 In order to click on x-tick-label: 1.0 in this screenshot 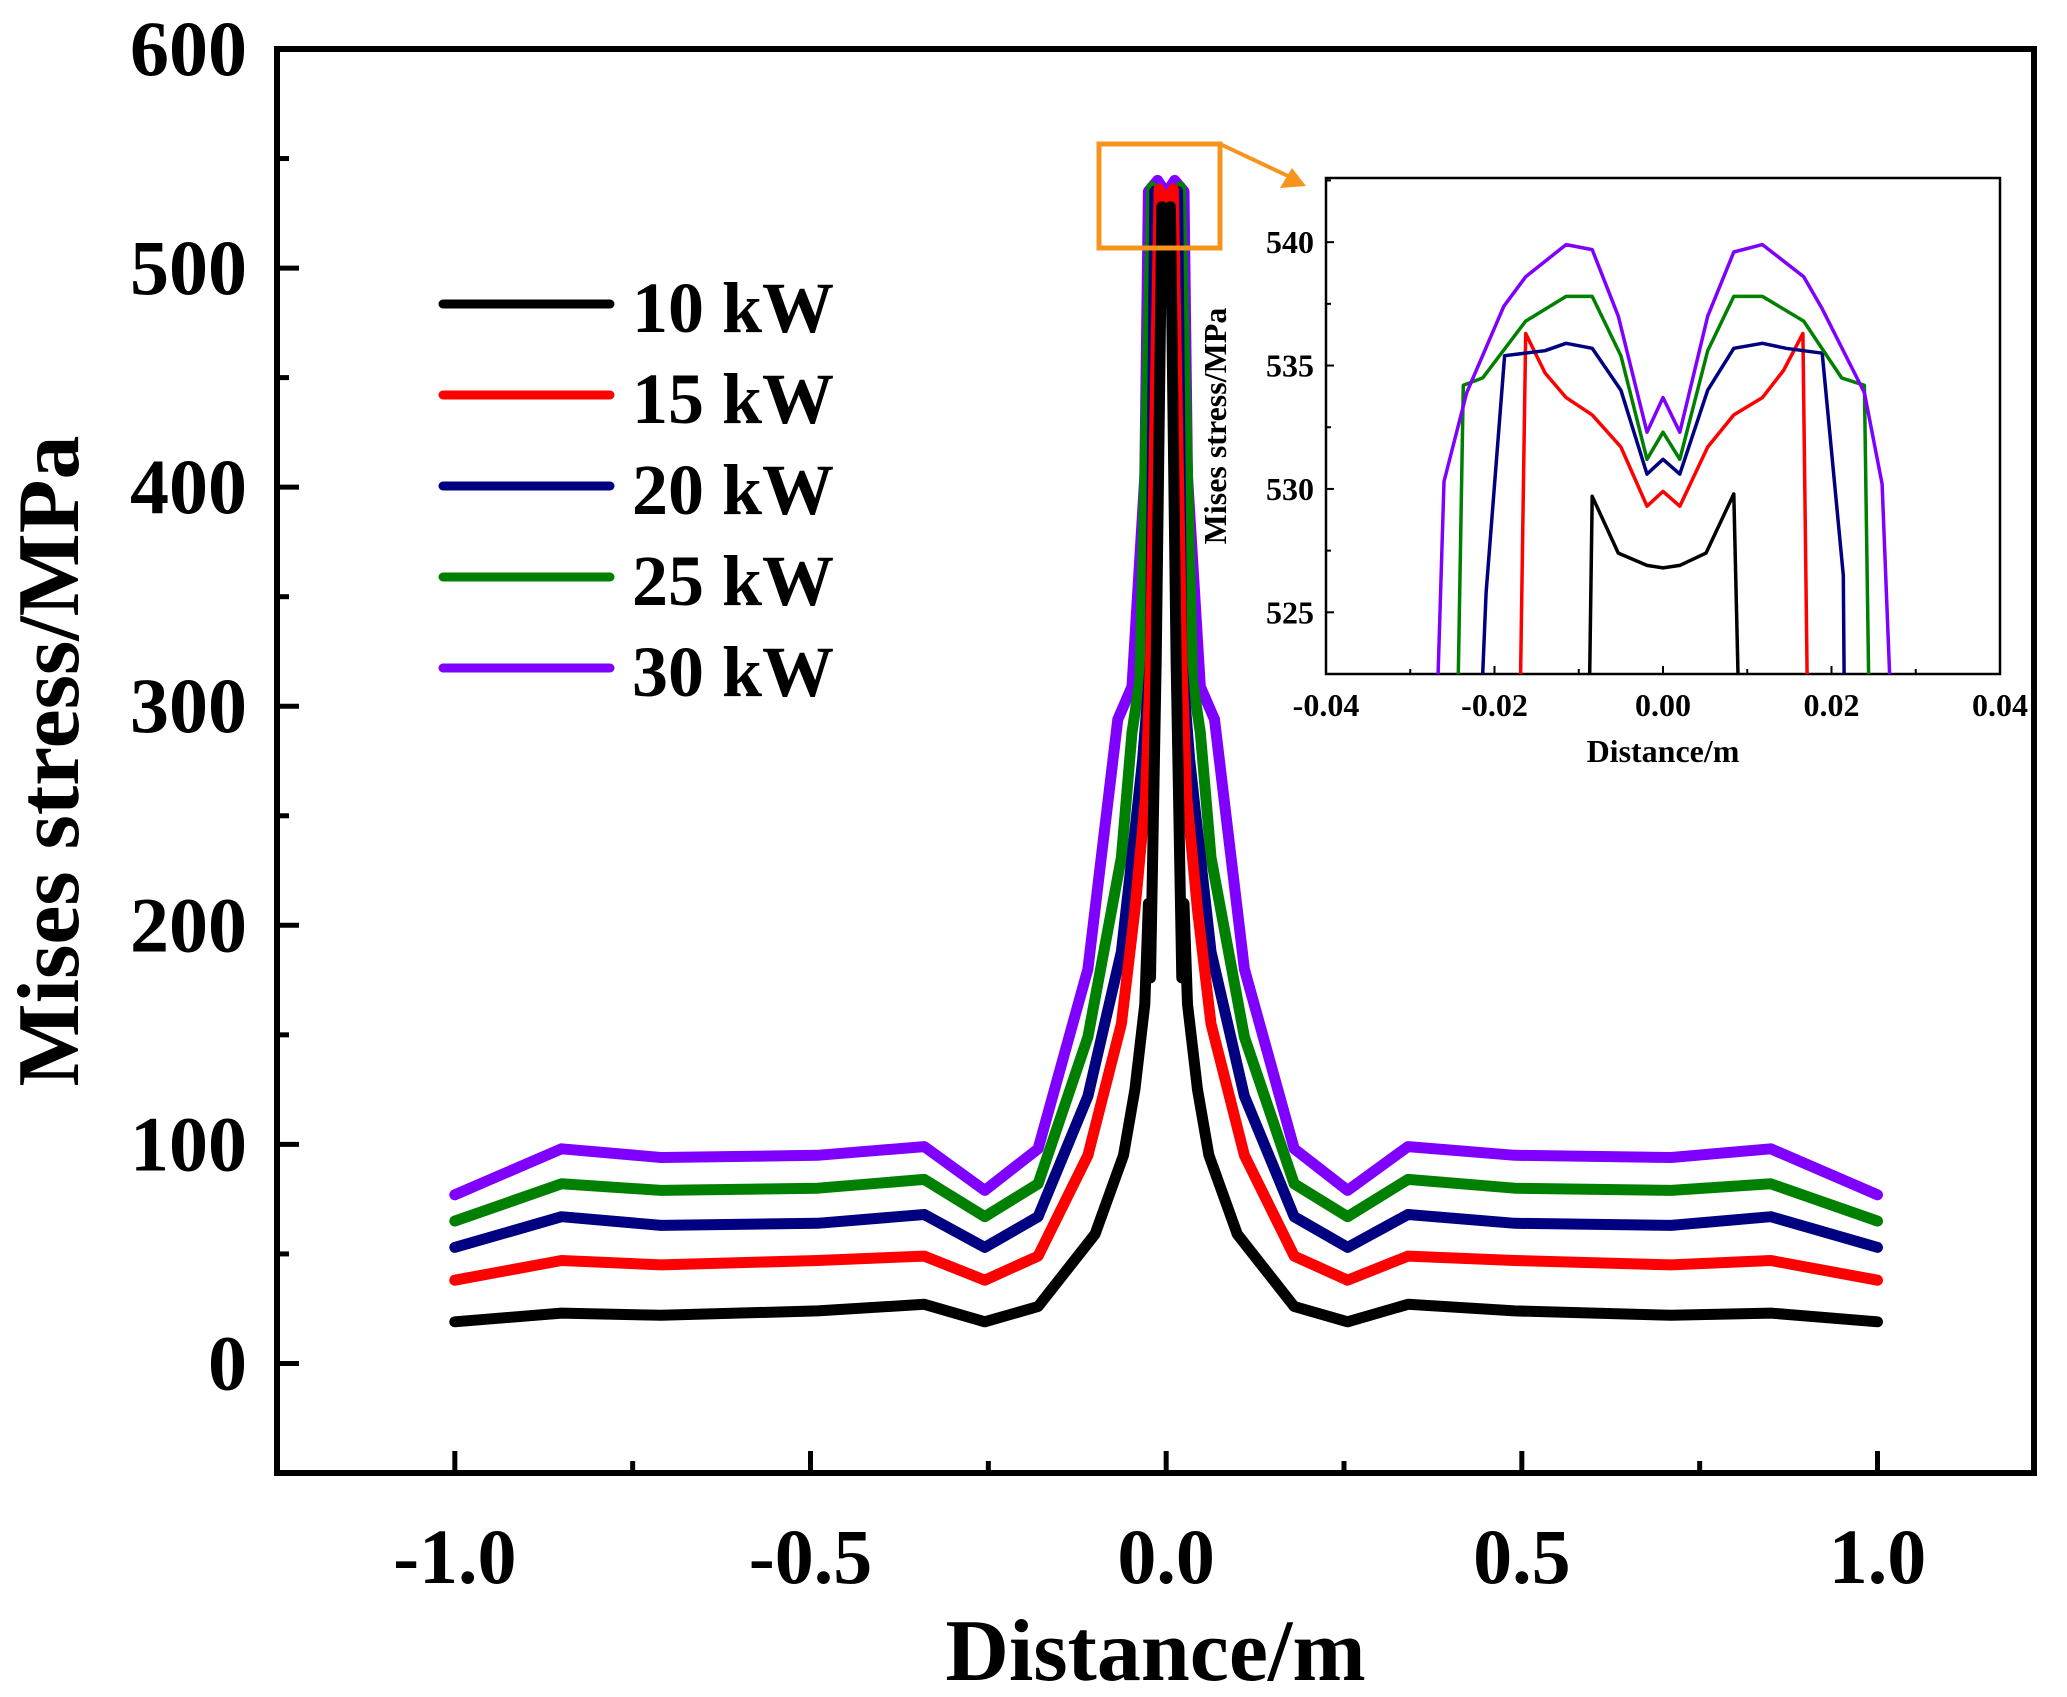, I will do `click(1878, 1556)`.